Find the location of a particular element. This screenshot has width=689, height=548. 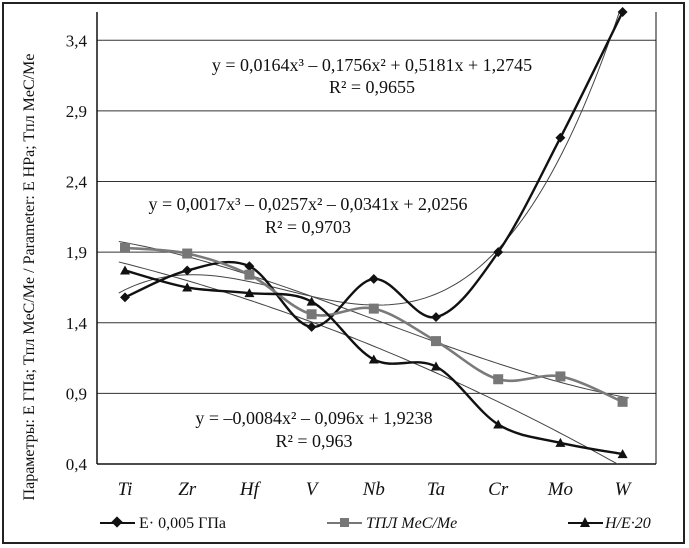

x-tick-labels: Ti Zr Hf V Nb Ta Cr Mo W is located at coordinates (375, 489).